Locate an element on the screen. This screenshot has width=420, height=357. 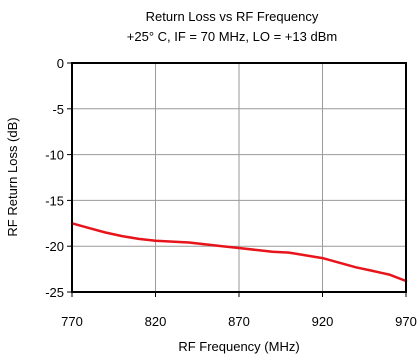
y-tick-label: -10 is located at coordinates (54, 155).